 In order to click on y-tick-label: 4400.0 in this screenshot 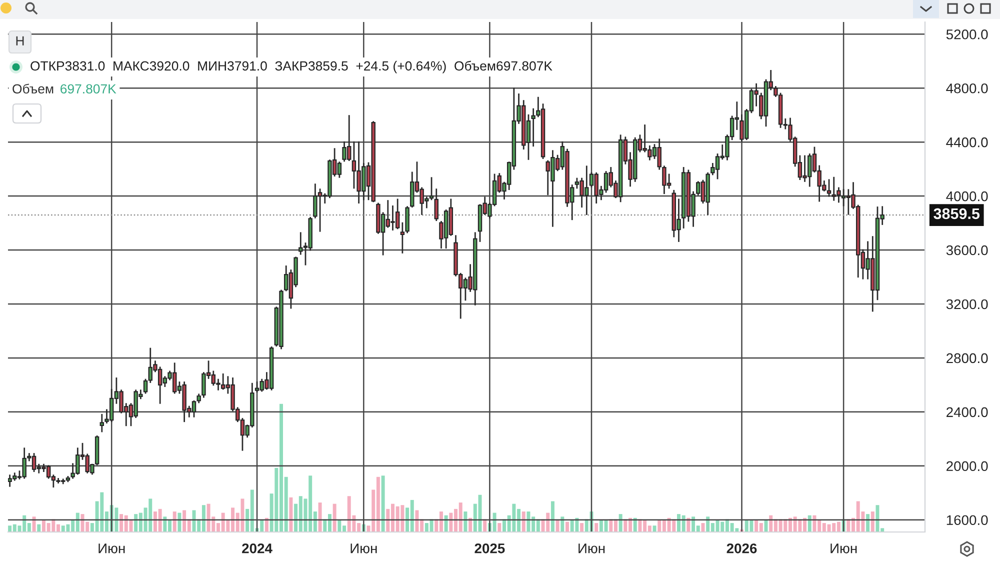, I will do `click(967, 142)`.